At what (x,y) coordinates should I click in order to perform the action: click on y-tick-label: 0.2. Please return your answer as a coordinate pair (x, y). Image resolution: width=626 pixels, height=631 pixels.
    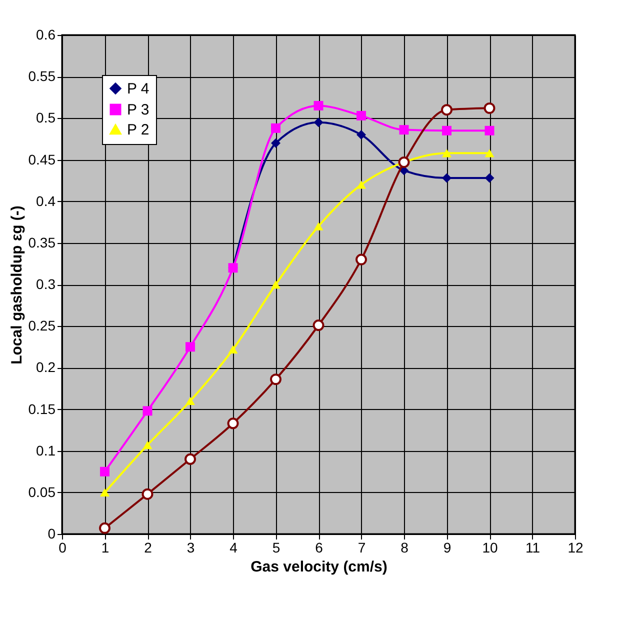
    Looking at the image, I should click on (46, 367).